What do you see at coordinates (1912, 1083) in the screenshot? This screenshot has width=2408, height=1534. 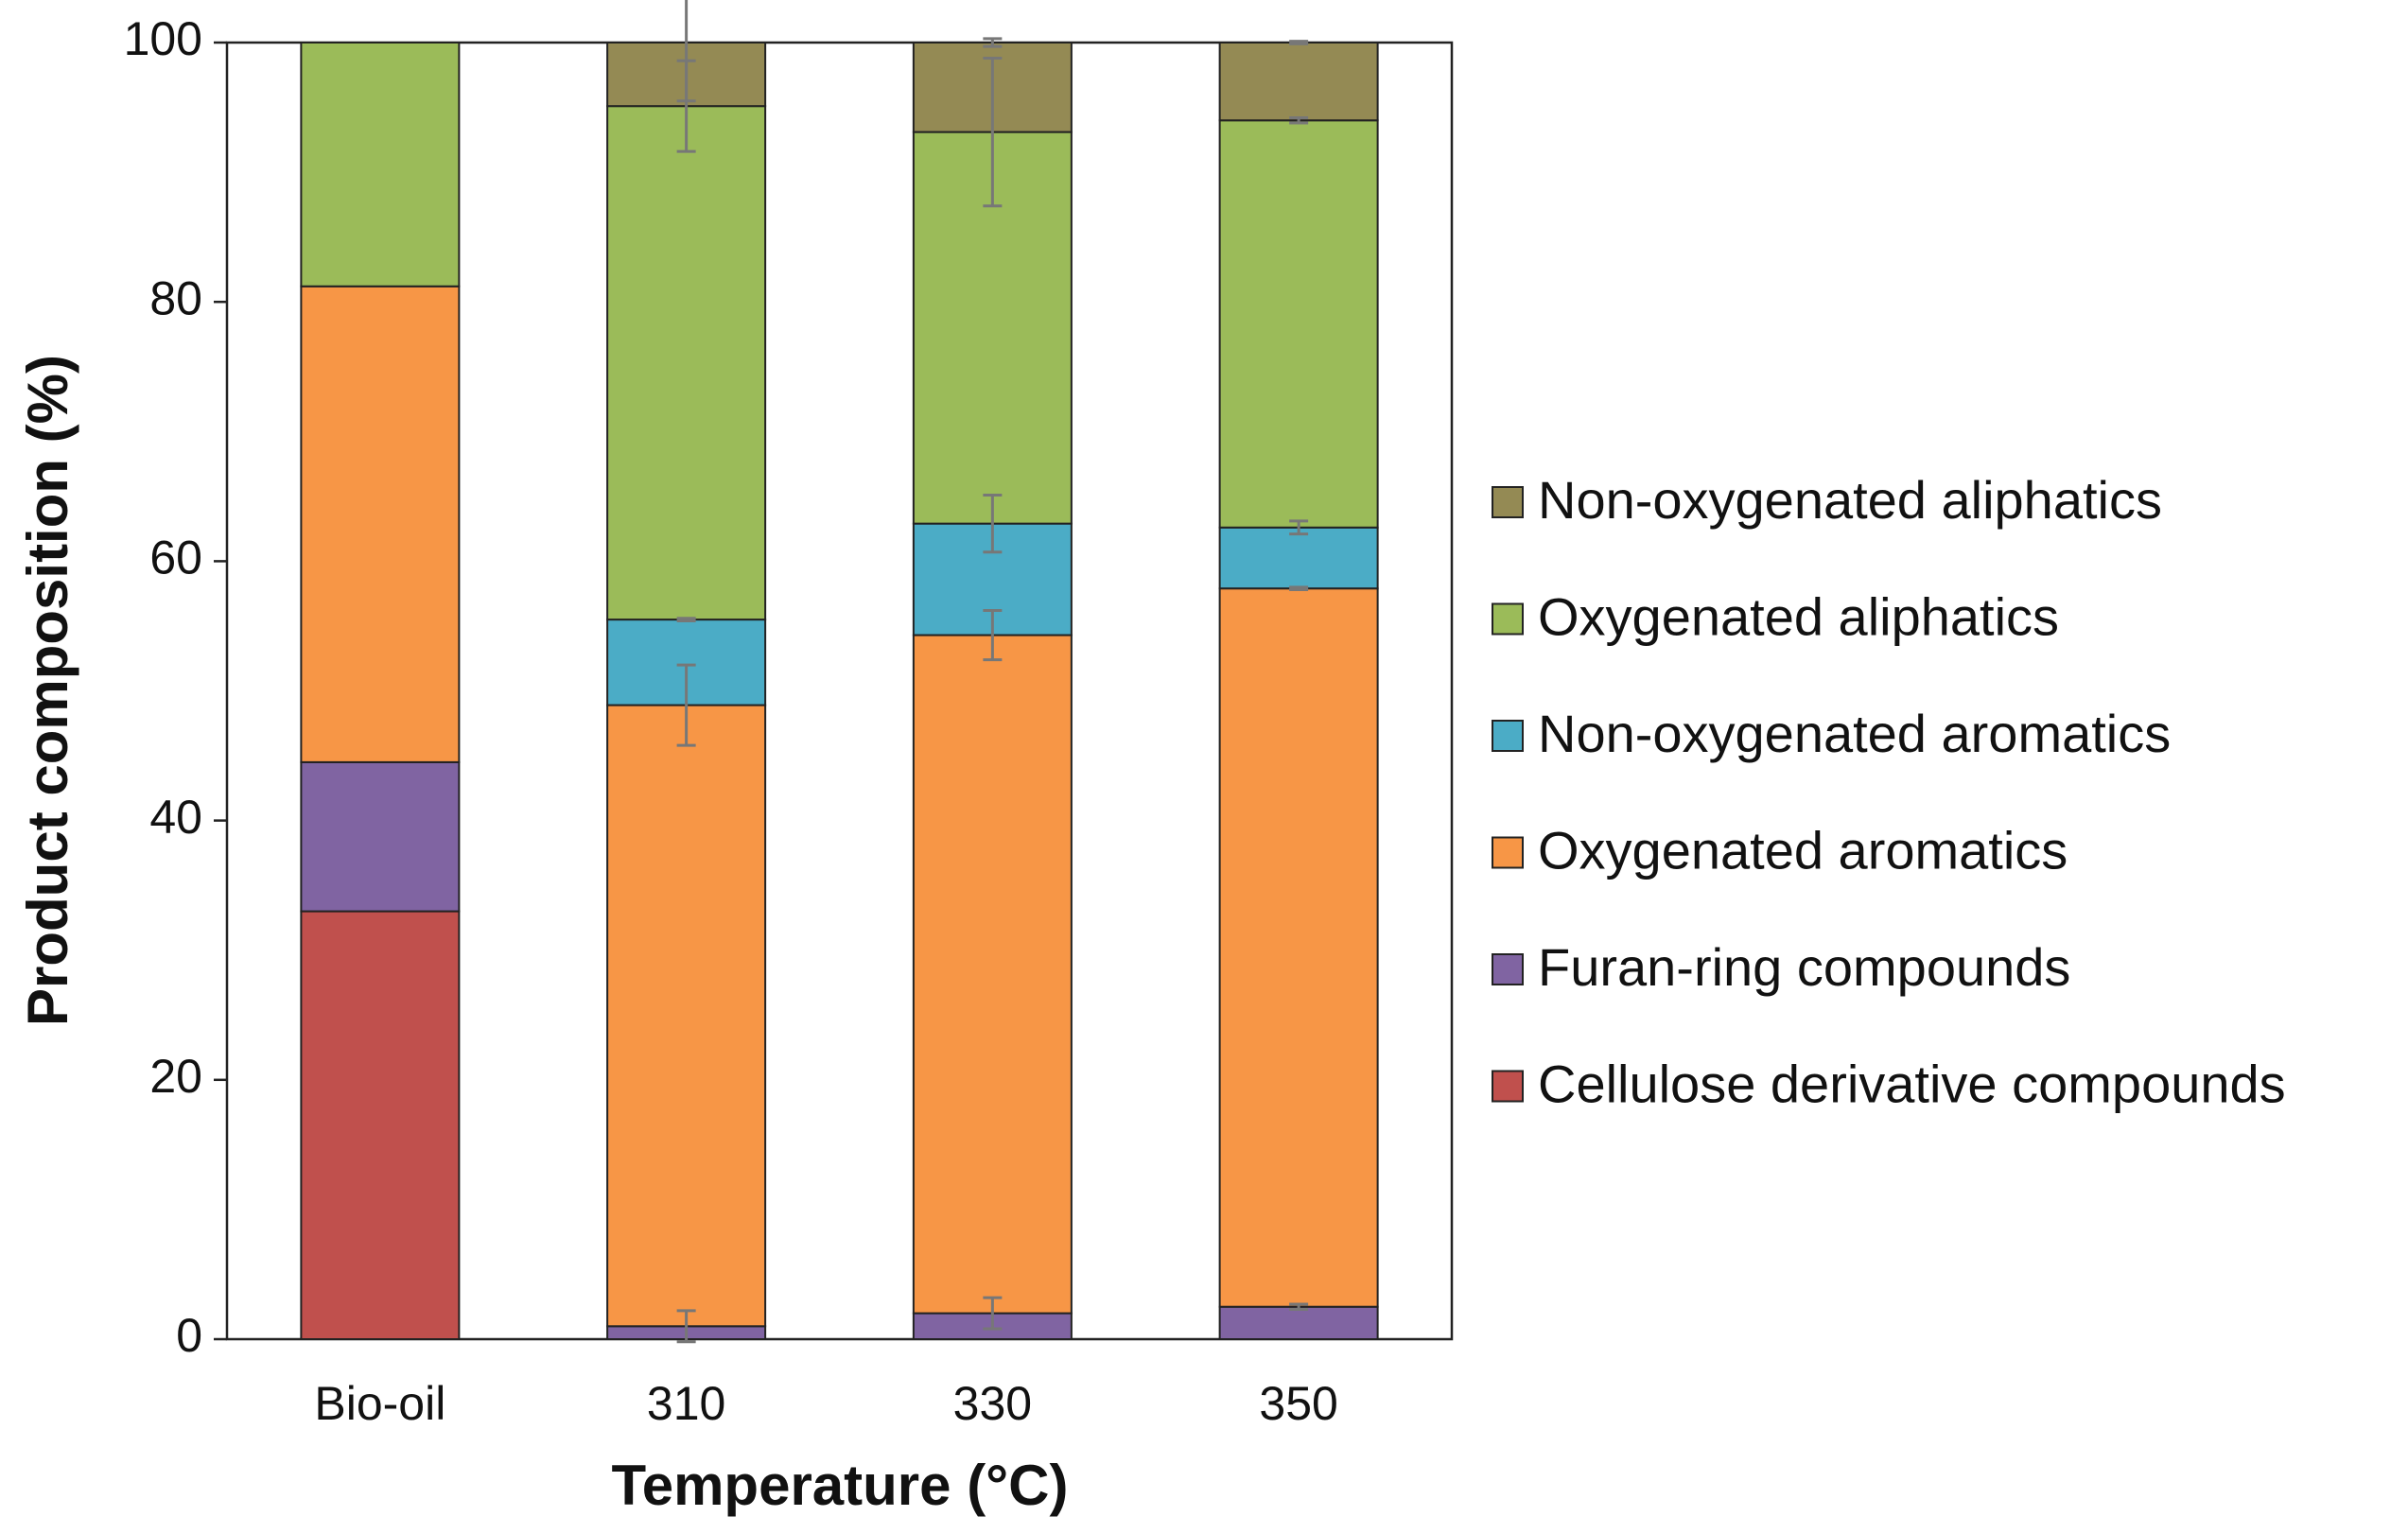 I see `legend-label: Cellulose derivative compounds` at bounding box center [1912, 1083].